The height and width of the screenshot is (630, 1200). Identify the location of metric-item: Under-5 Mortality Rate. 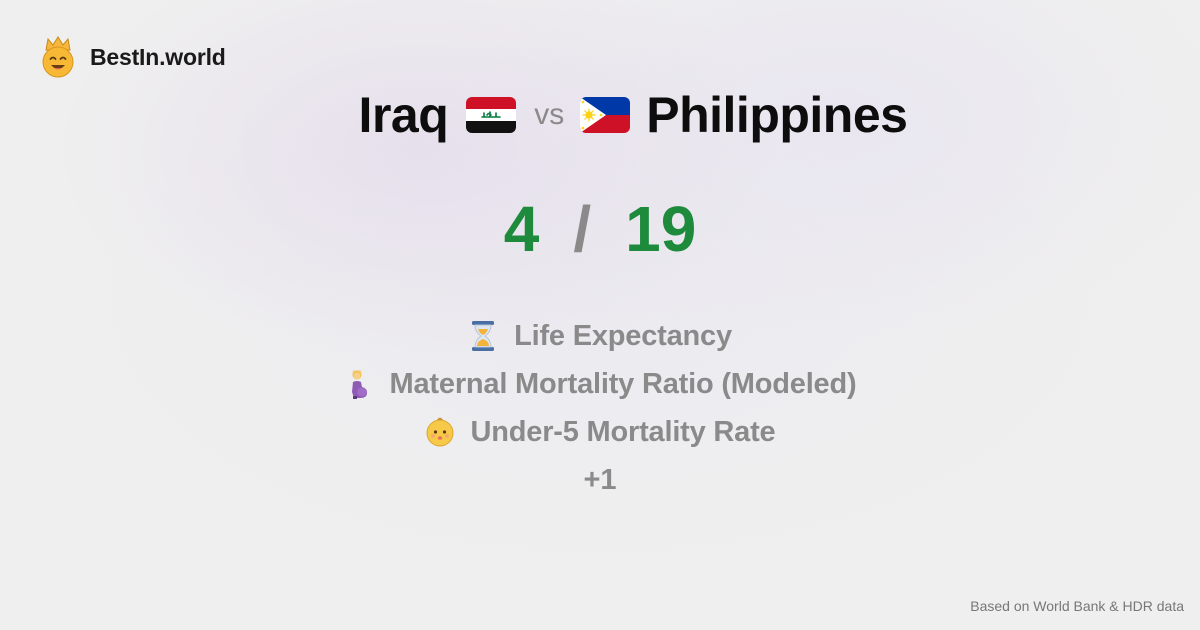
(600, 432).